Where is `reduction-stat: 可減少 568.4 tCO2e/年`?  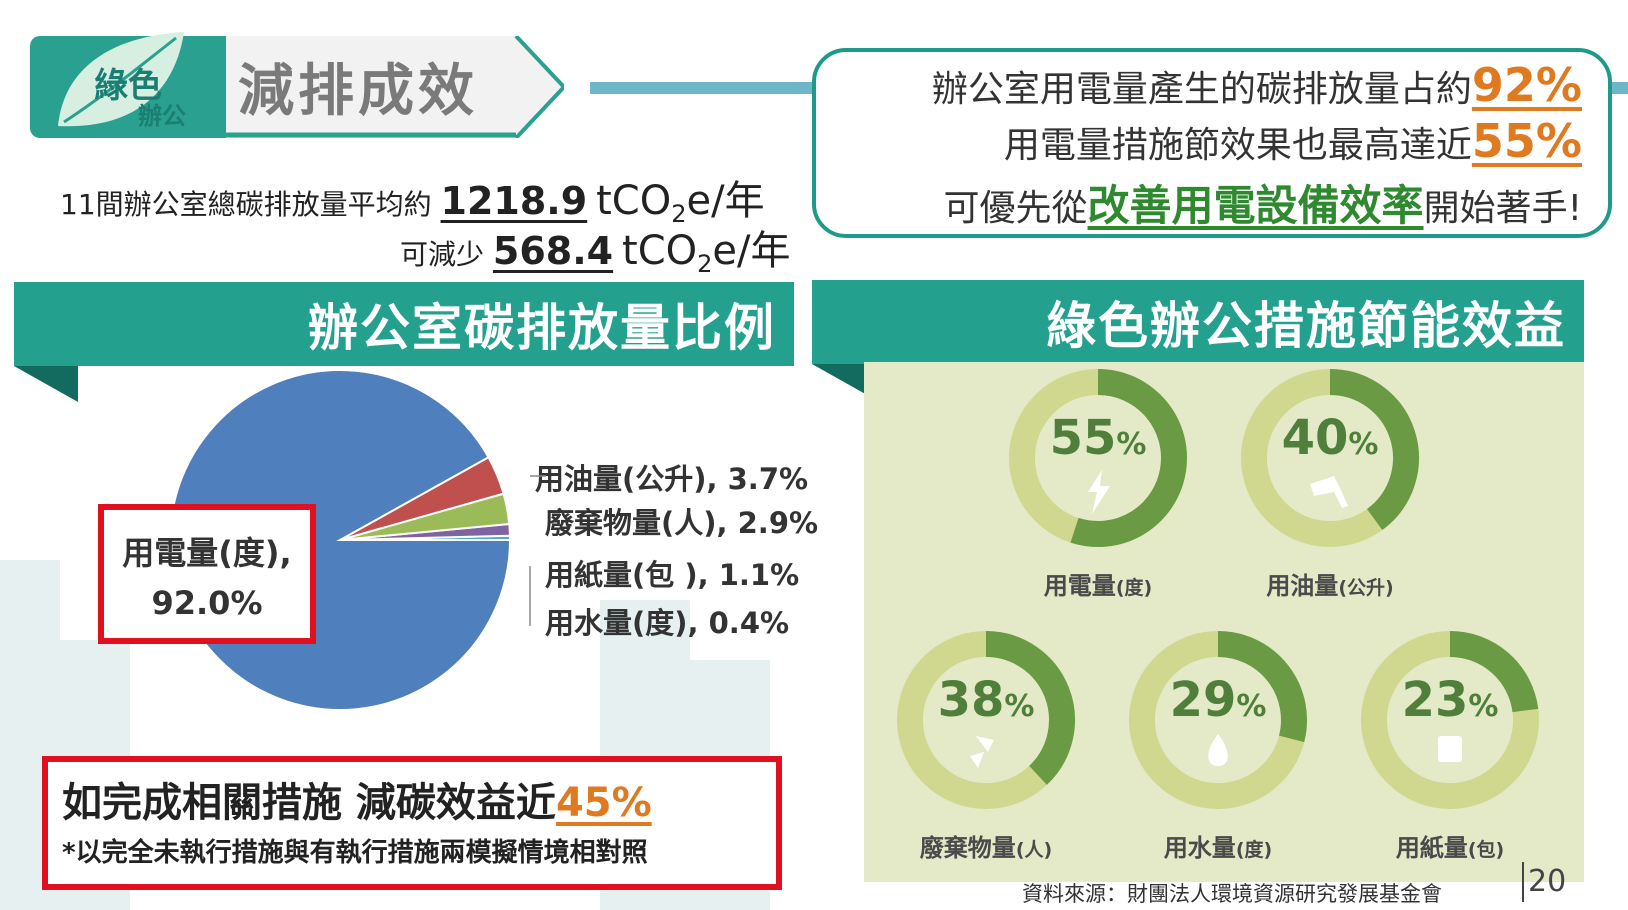
reduction-stat: 可減少 568.4 tCO2e/年 is located at coordinates (595, 248).